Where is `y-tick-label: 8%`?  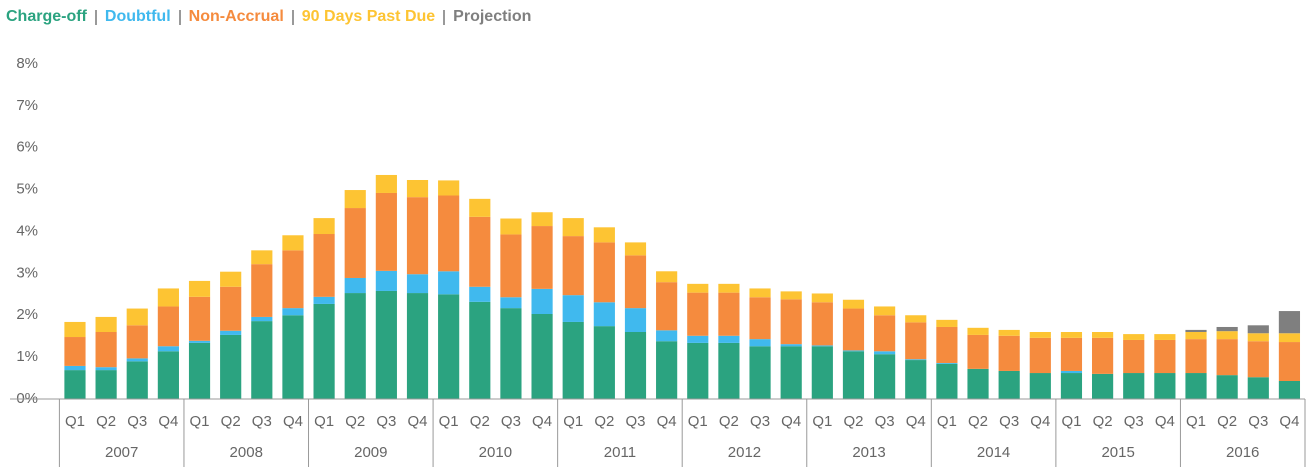 y-tick-label: 8% is located at coordinates (27, 63).